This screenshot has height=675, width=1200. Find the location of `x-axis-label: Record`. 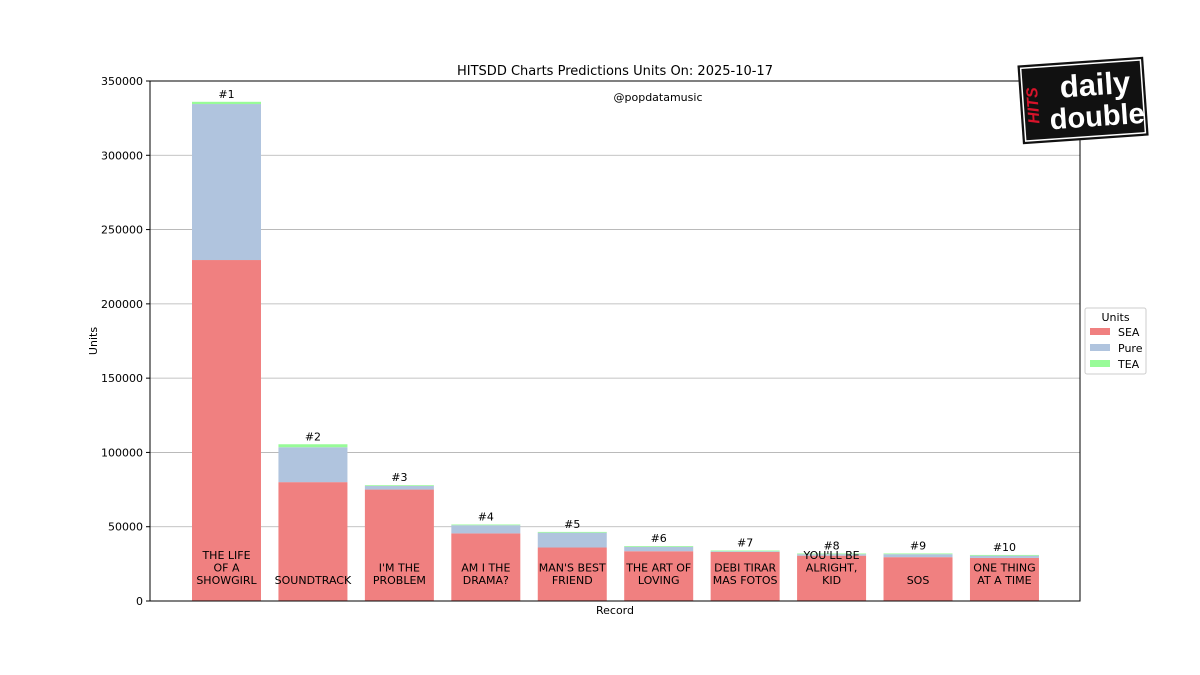

x-axis-label: Record is located at coordinates (615, 610).